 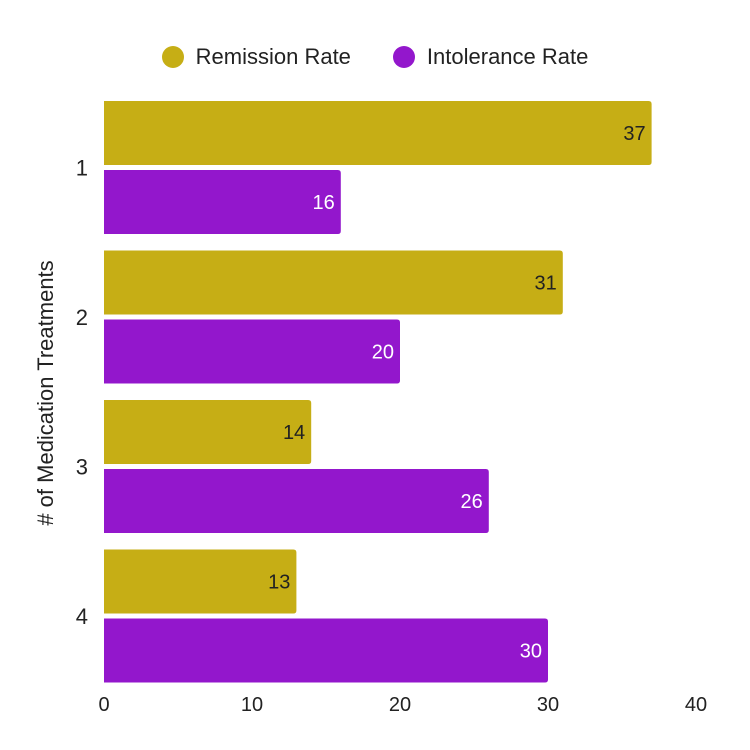 What do you see at coordinates (546, 284) in the screenshot?
I see `data-label-remission-rate-2: 31` at bounding box center [546, 284].